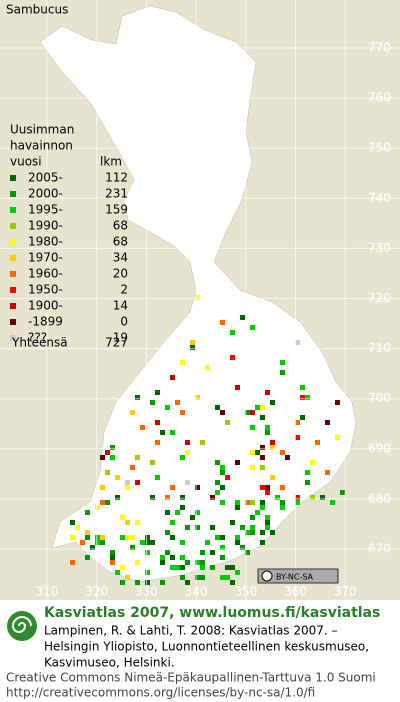 The width and height of the screenshot is (400, 702). I want to click on species-title: Sambucus, so click(37, 10).